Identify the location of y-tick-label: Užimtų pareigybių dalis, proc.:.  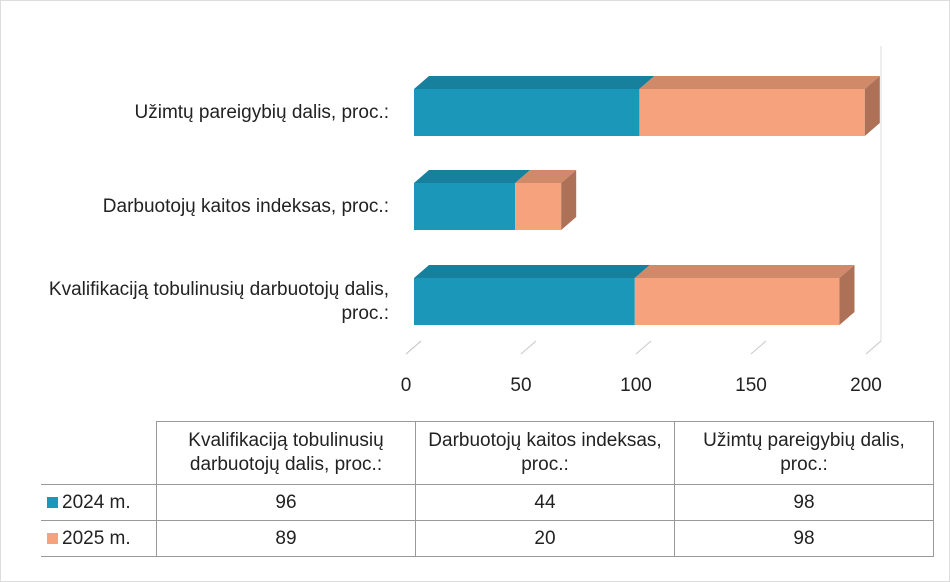
(262, 112).